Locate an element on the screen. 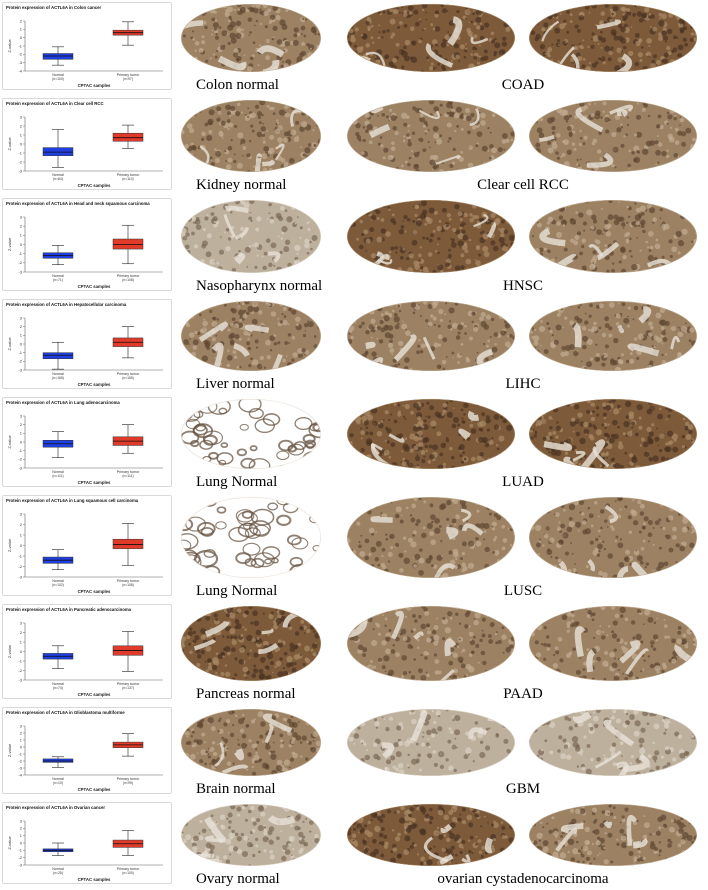 The image size is (708, 890). tumor-tissue-label: ovarian cystadenocarcinoma is located at coordinates (523, 879).